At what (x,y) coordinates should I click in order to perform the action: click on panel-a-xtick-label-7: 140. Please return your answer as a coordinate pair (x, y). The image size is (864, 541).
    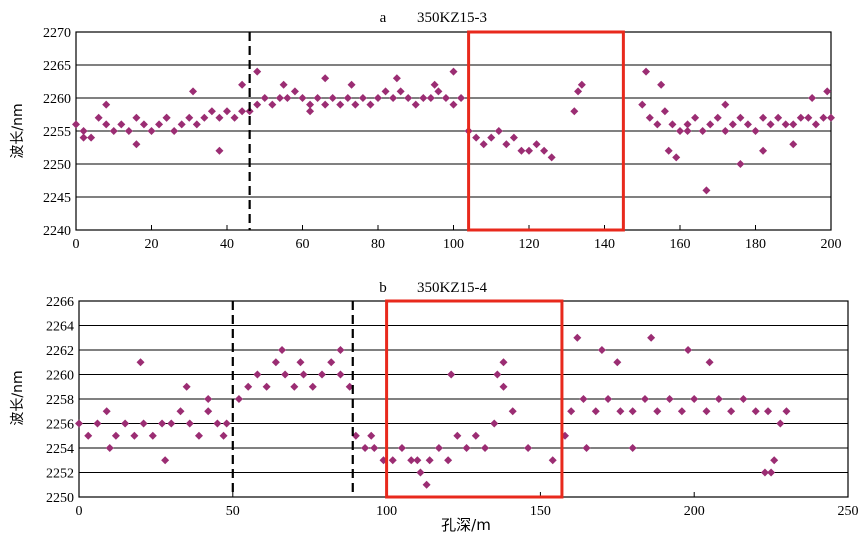
    Looking at the image, I should click on (604, 244).